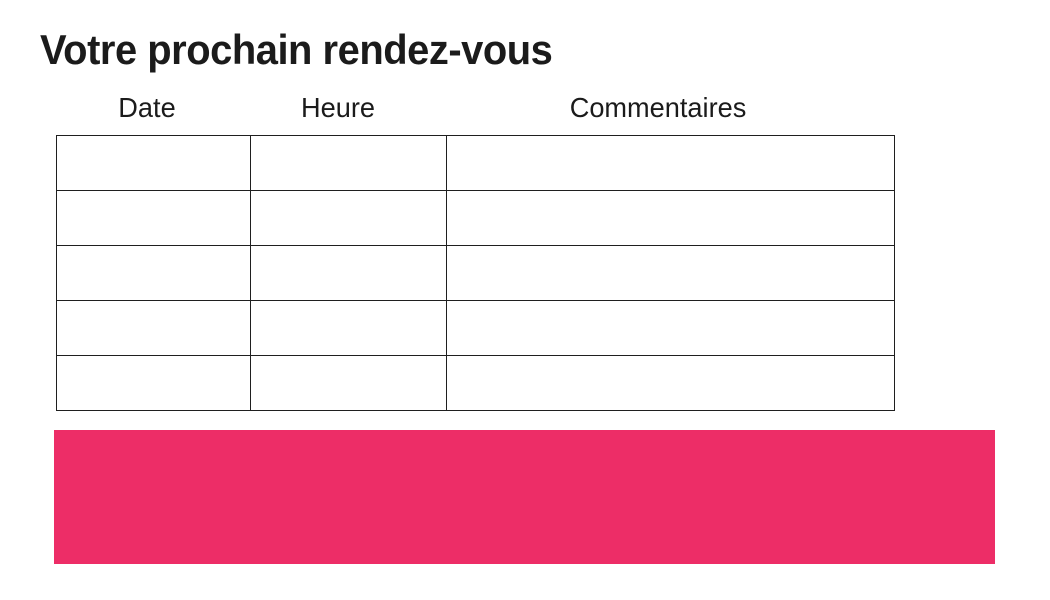 This screenshot has width=1050, height=600. What do you see at coordinates (338, 107) in the screenshot?
I see `column-header-heure: Heure` at bounding box center [338, 107].